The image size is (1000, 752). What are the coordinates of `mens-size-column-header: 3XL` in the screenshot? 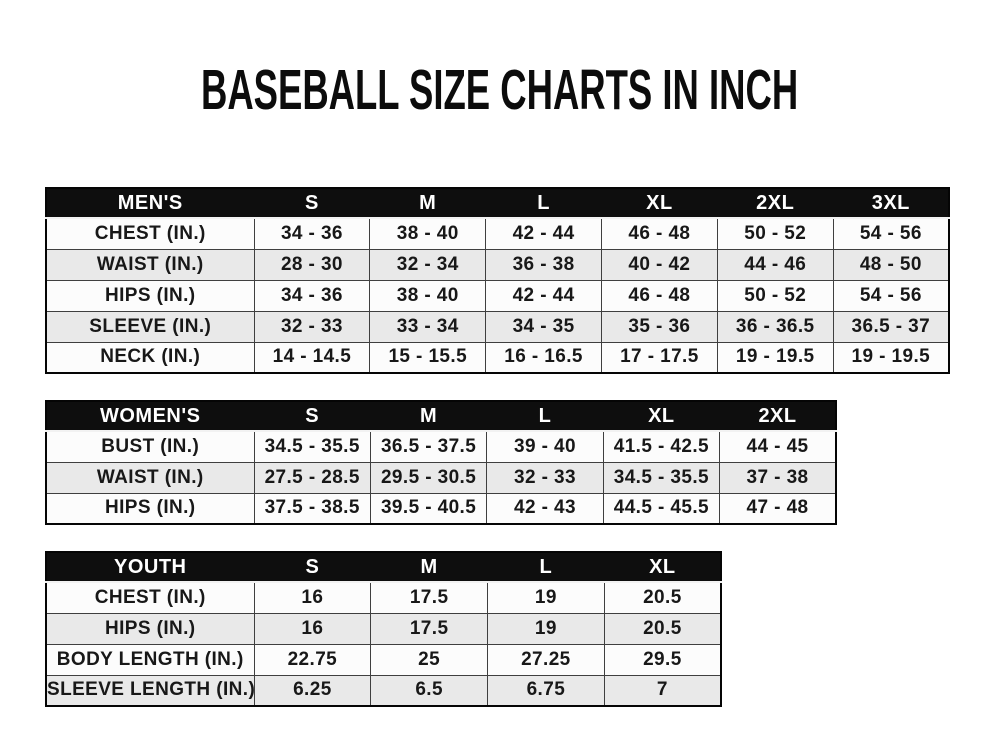 It's located at (891, 203).